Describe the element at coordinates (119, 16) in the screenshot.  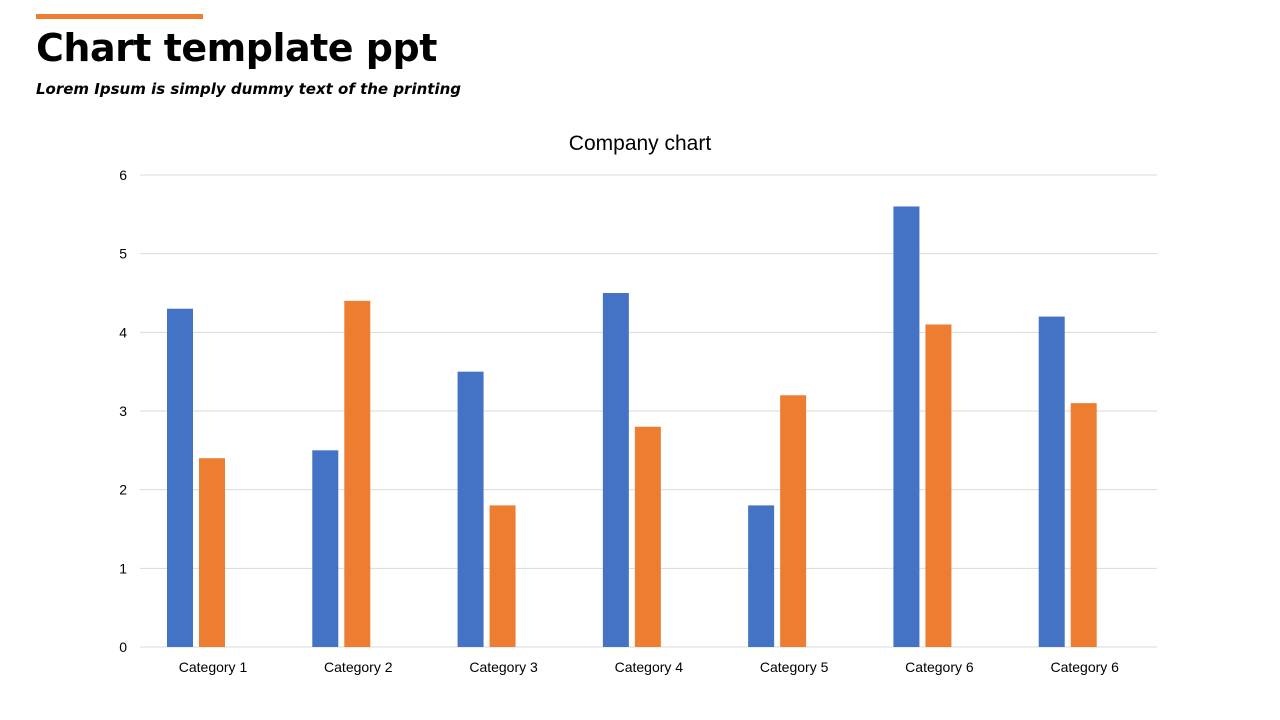
I see `title-accent-bar` at that location.